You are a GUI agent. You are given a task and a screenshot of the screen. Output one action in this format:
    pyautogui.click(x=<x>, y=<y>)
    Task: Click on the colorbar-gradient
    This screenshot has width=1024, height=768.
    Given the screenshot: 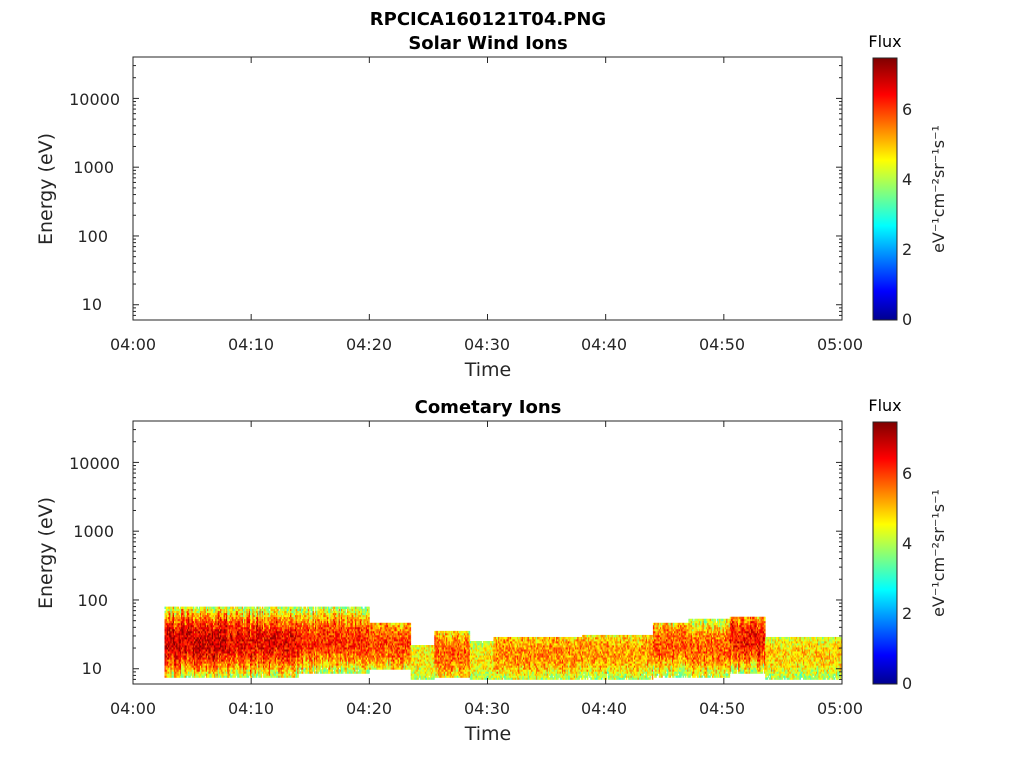 What is the action you would take?
    pyautogui.click(x=885, y=189)
    